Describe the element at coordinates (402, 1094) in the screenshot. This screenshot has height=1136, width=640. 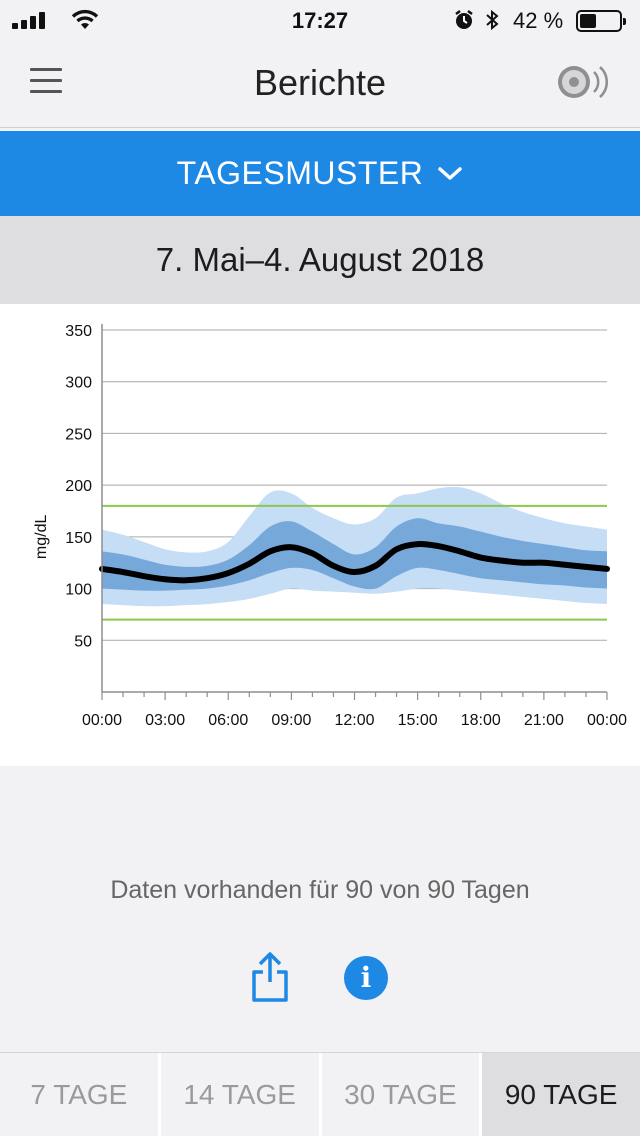
I see `tab-30-days: 30 TAGE` at that location.